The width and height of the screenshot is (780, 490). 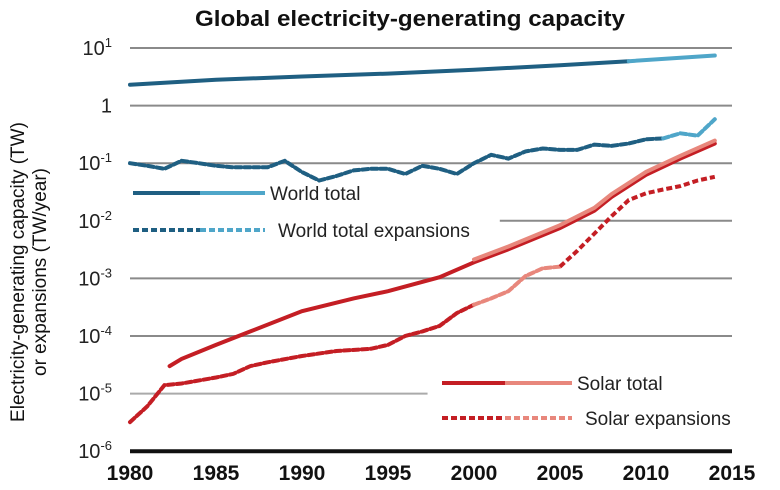 I want to click on x-tick-label: 2010, so click(x=646, y=473).